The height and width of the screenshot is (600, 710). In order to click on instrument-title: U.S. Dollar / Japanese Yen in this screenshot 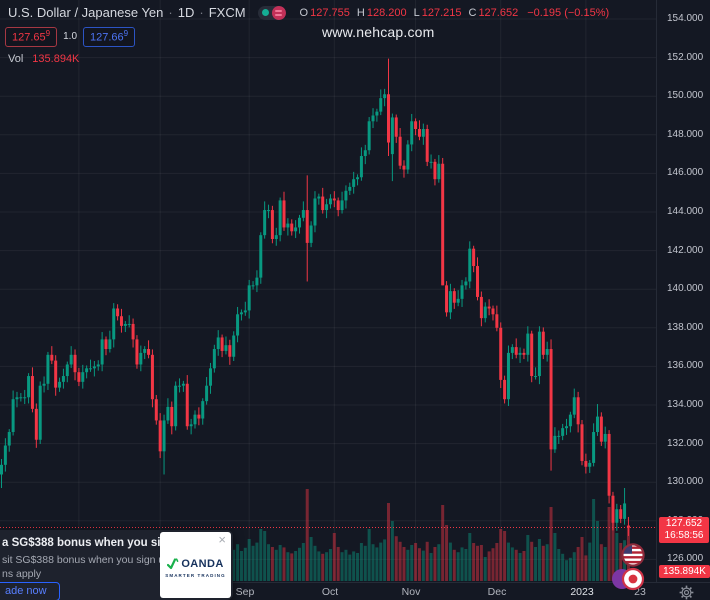, I will do `click(86, 12)`.